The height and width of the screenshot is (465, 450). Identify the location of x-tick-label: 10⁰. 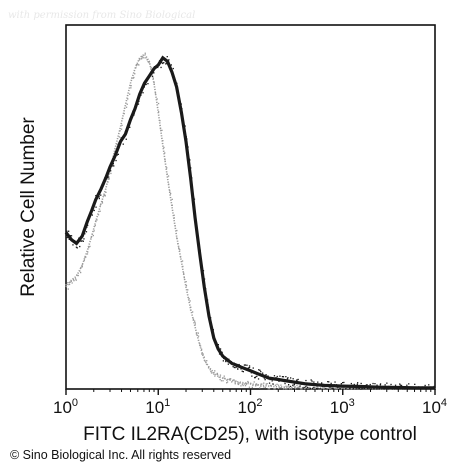
(65, 407).